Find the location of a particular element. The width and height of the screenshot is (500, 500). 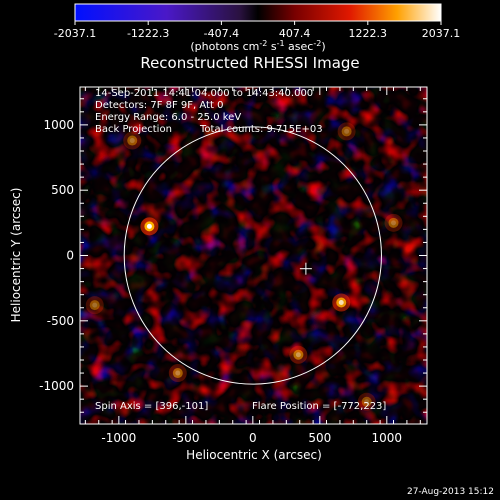

x-tick-label: 0 is located at coordinates (253, 438).